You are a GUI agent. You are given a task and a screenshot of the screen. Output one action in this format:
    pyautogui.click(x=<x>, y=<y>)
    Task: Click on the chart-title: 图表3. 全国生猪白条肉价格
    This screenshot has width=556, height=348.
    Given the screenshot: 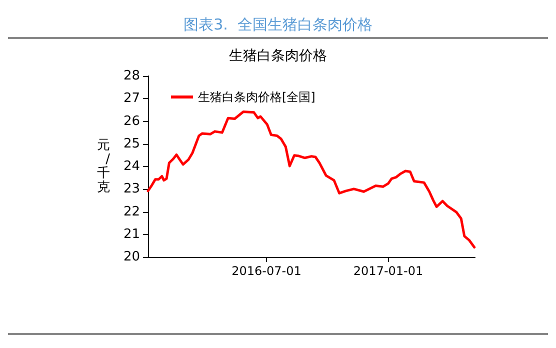 What is the action you would take?
    pyautogui.click(x=278, y=25)
    